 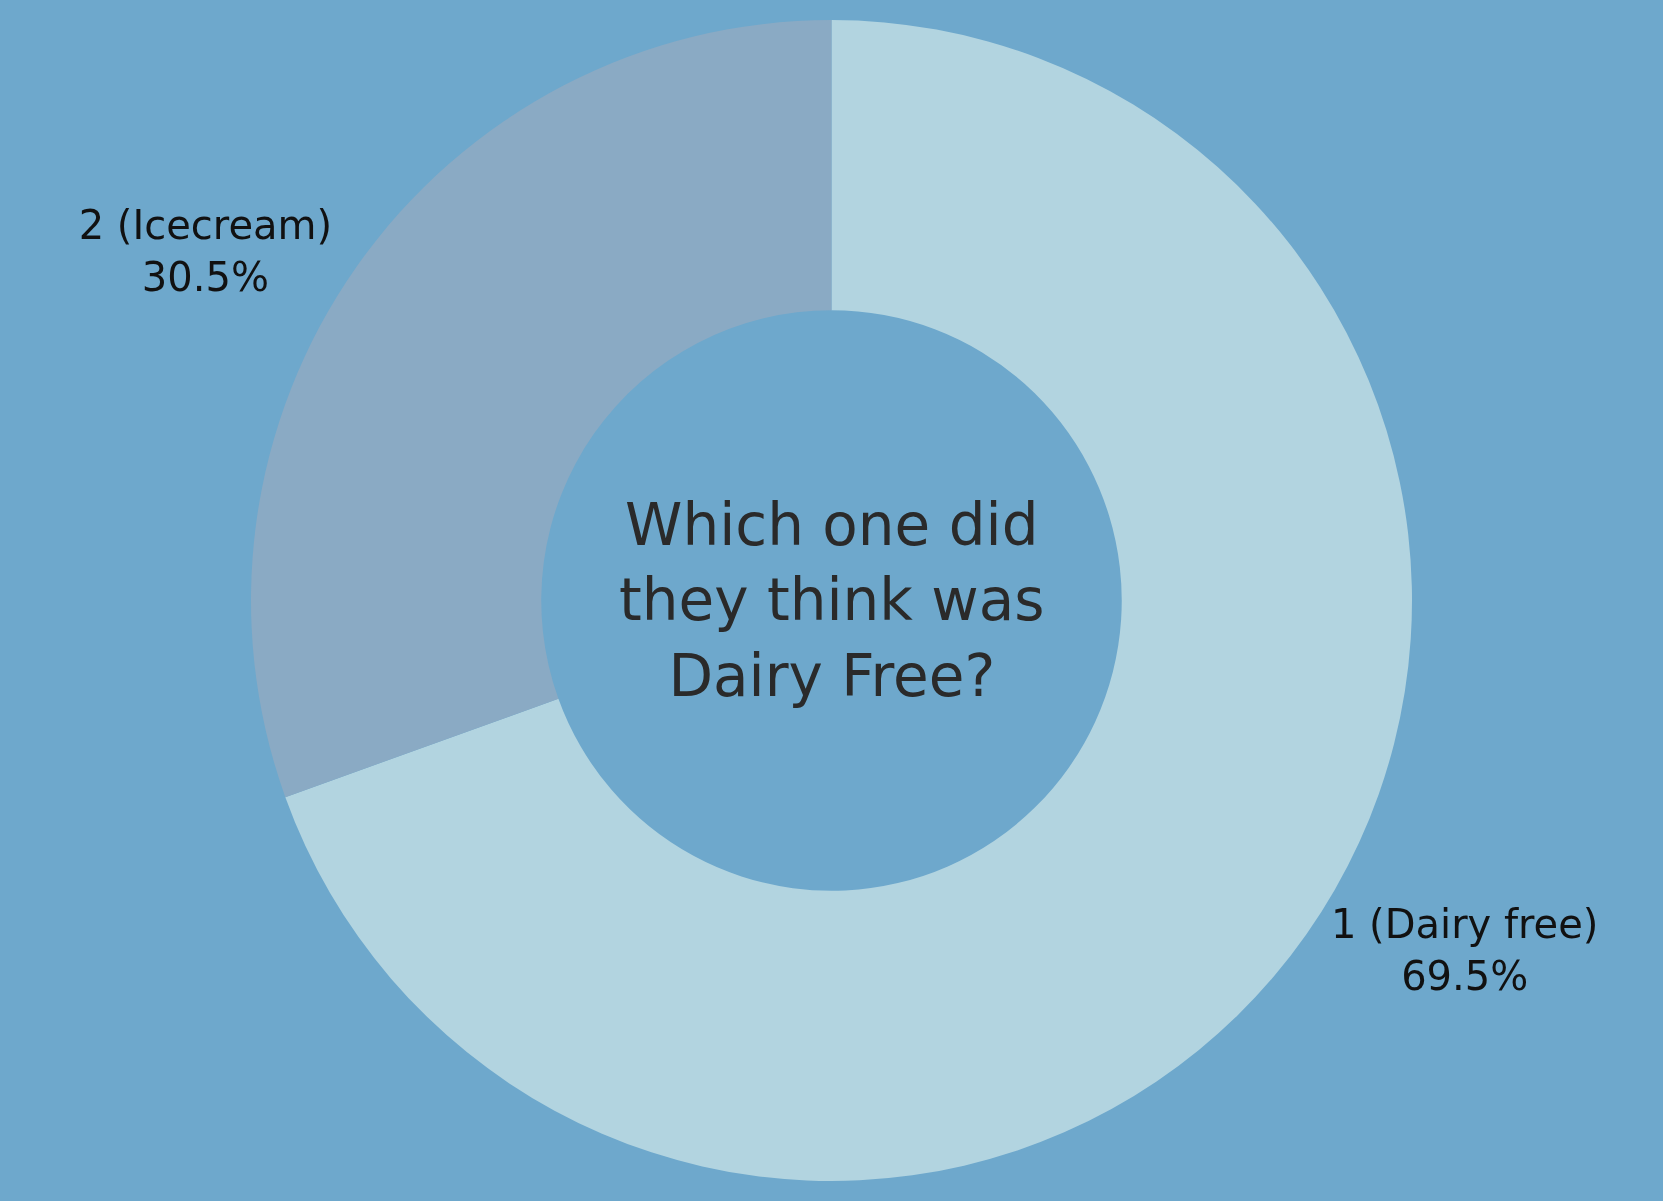 What do you see at coordinates (1464, 924) in the screenshot?
I see `slice-label: 1 (Dairy free)` at bounding box center [1464, 924].